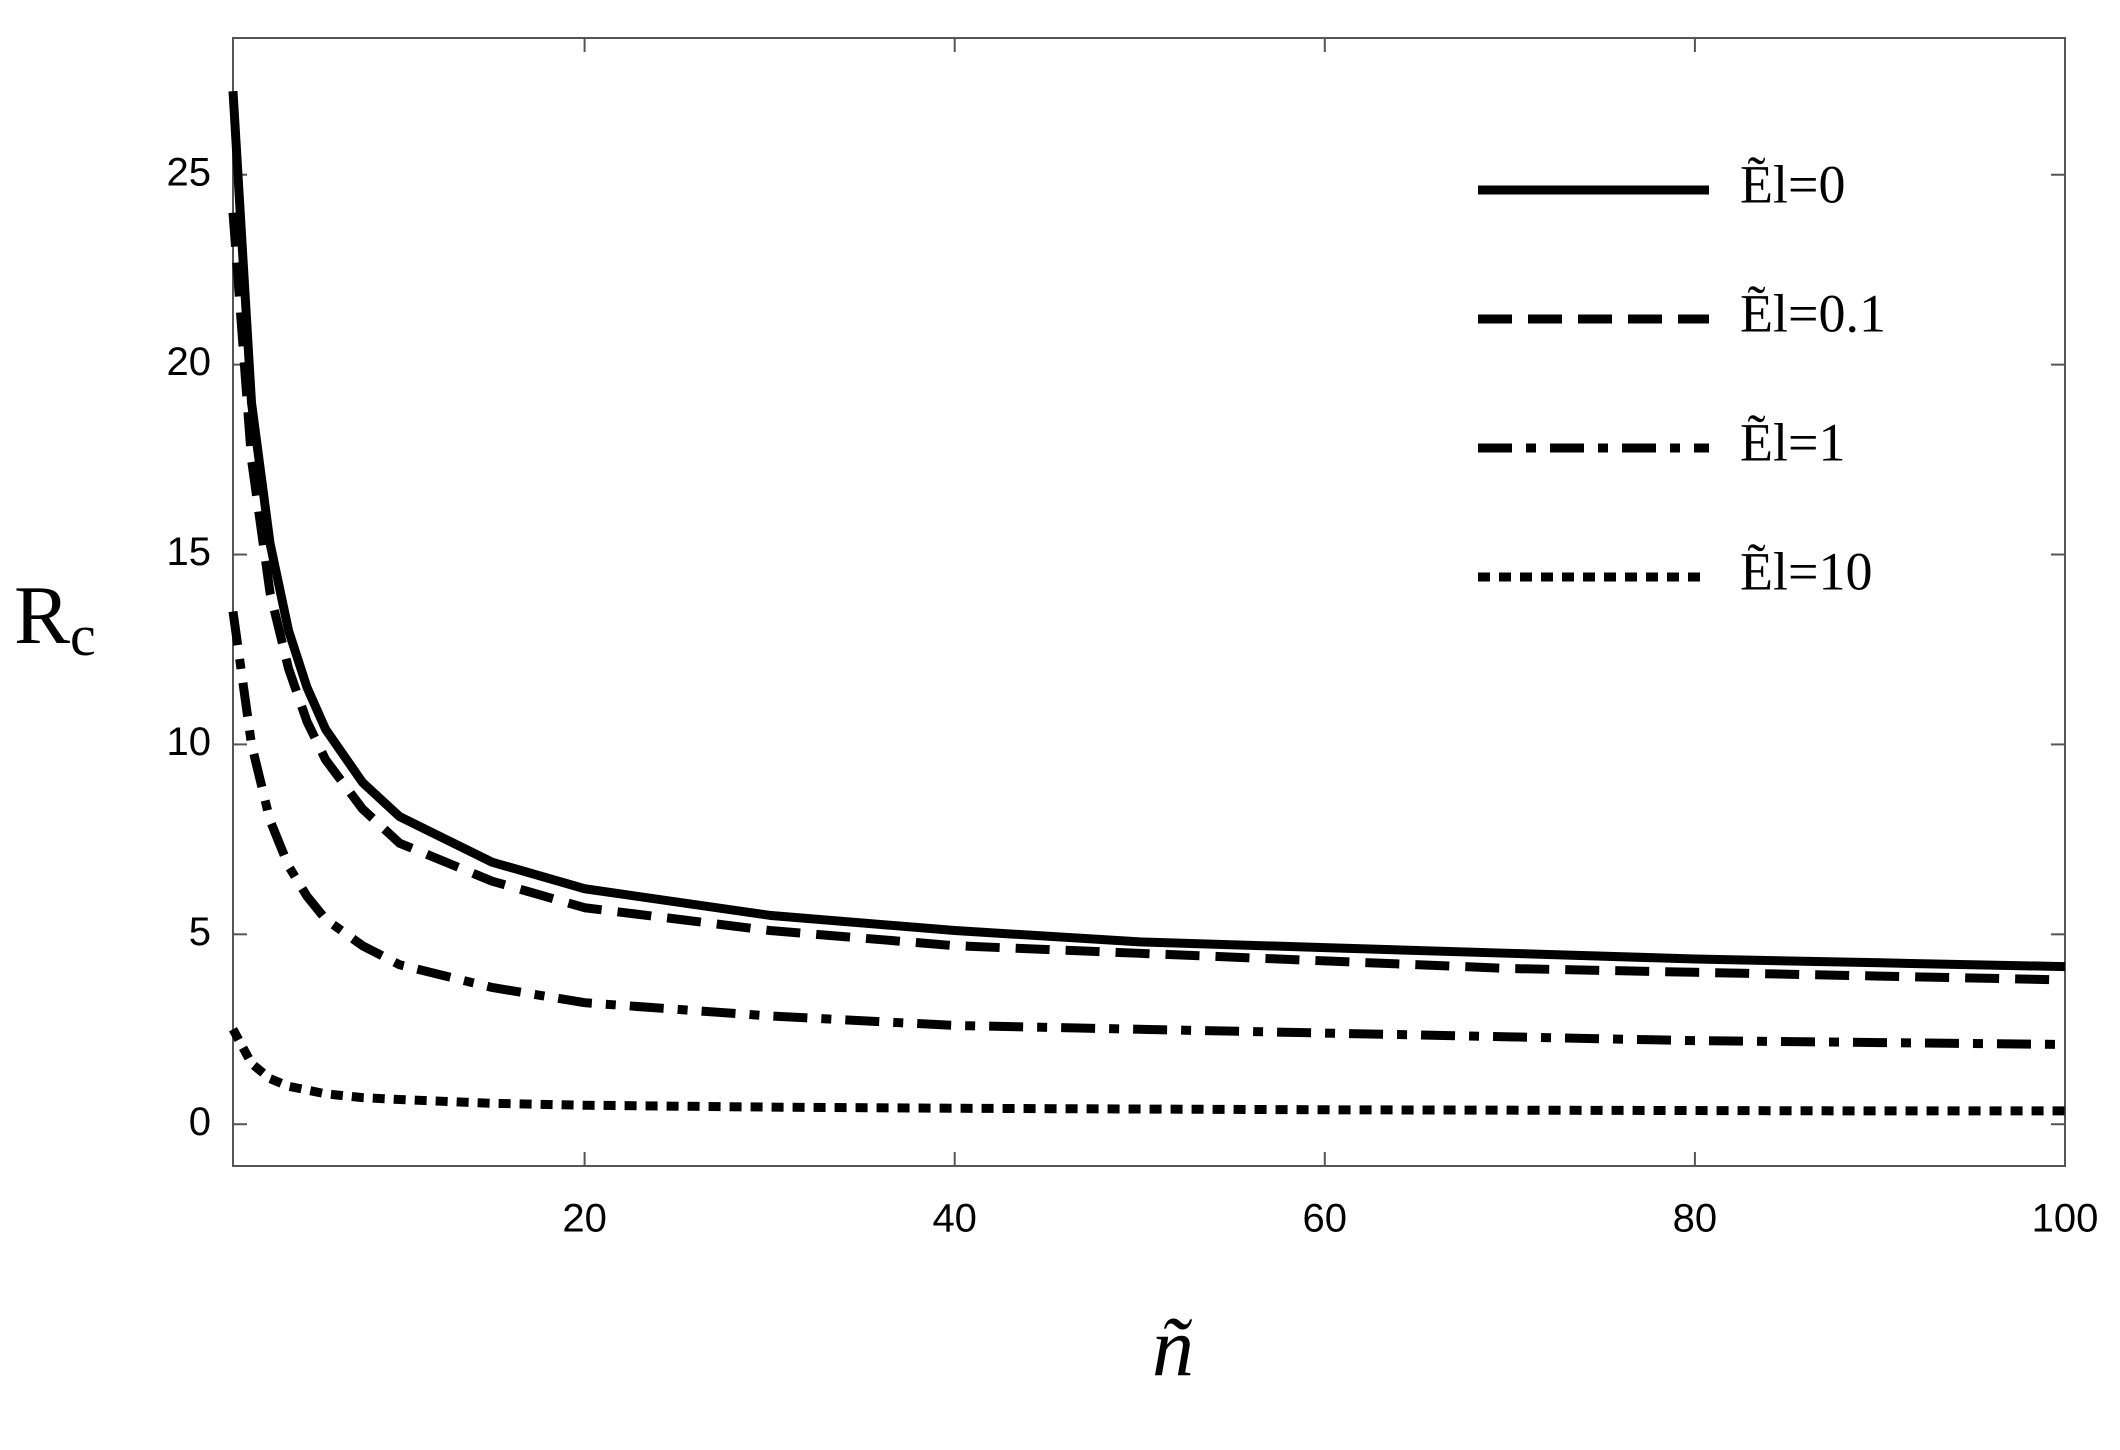  What do you see at coordinates (1792, 442) in the screenshot?
I see `legend-label: Ẽl=1` at bounding box center [1792, 442].